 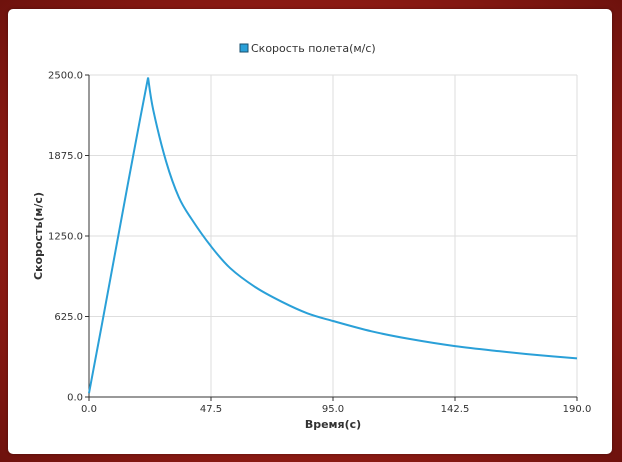 What do you see at coordinates (65, 237) in the screenshot?
I see `y-tick-label: 1250.0` at bounding box center [65, 237].